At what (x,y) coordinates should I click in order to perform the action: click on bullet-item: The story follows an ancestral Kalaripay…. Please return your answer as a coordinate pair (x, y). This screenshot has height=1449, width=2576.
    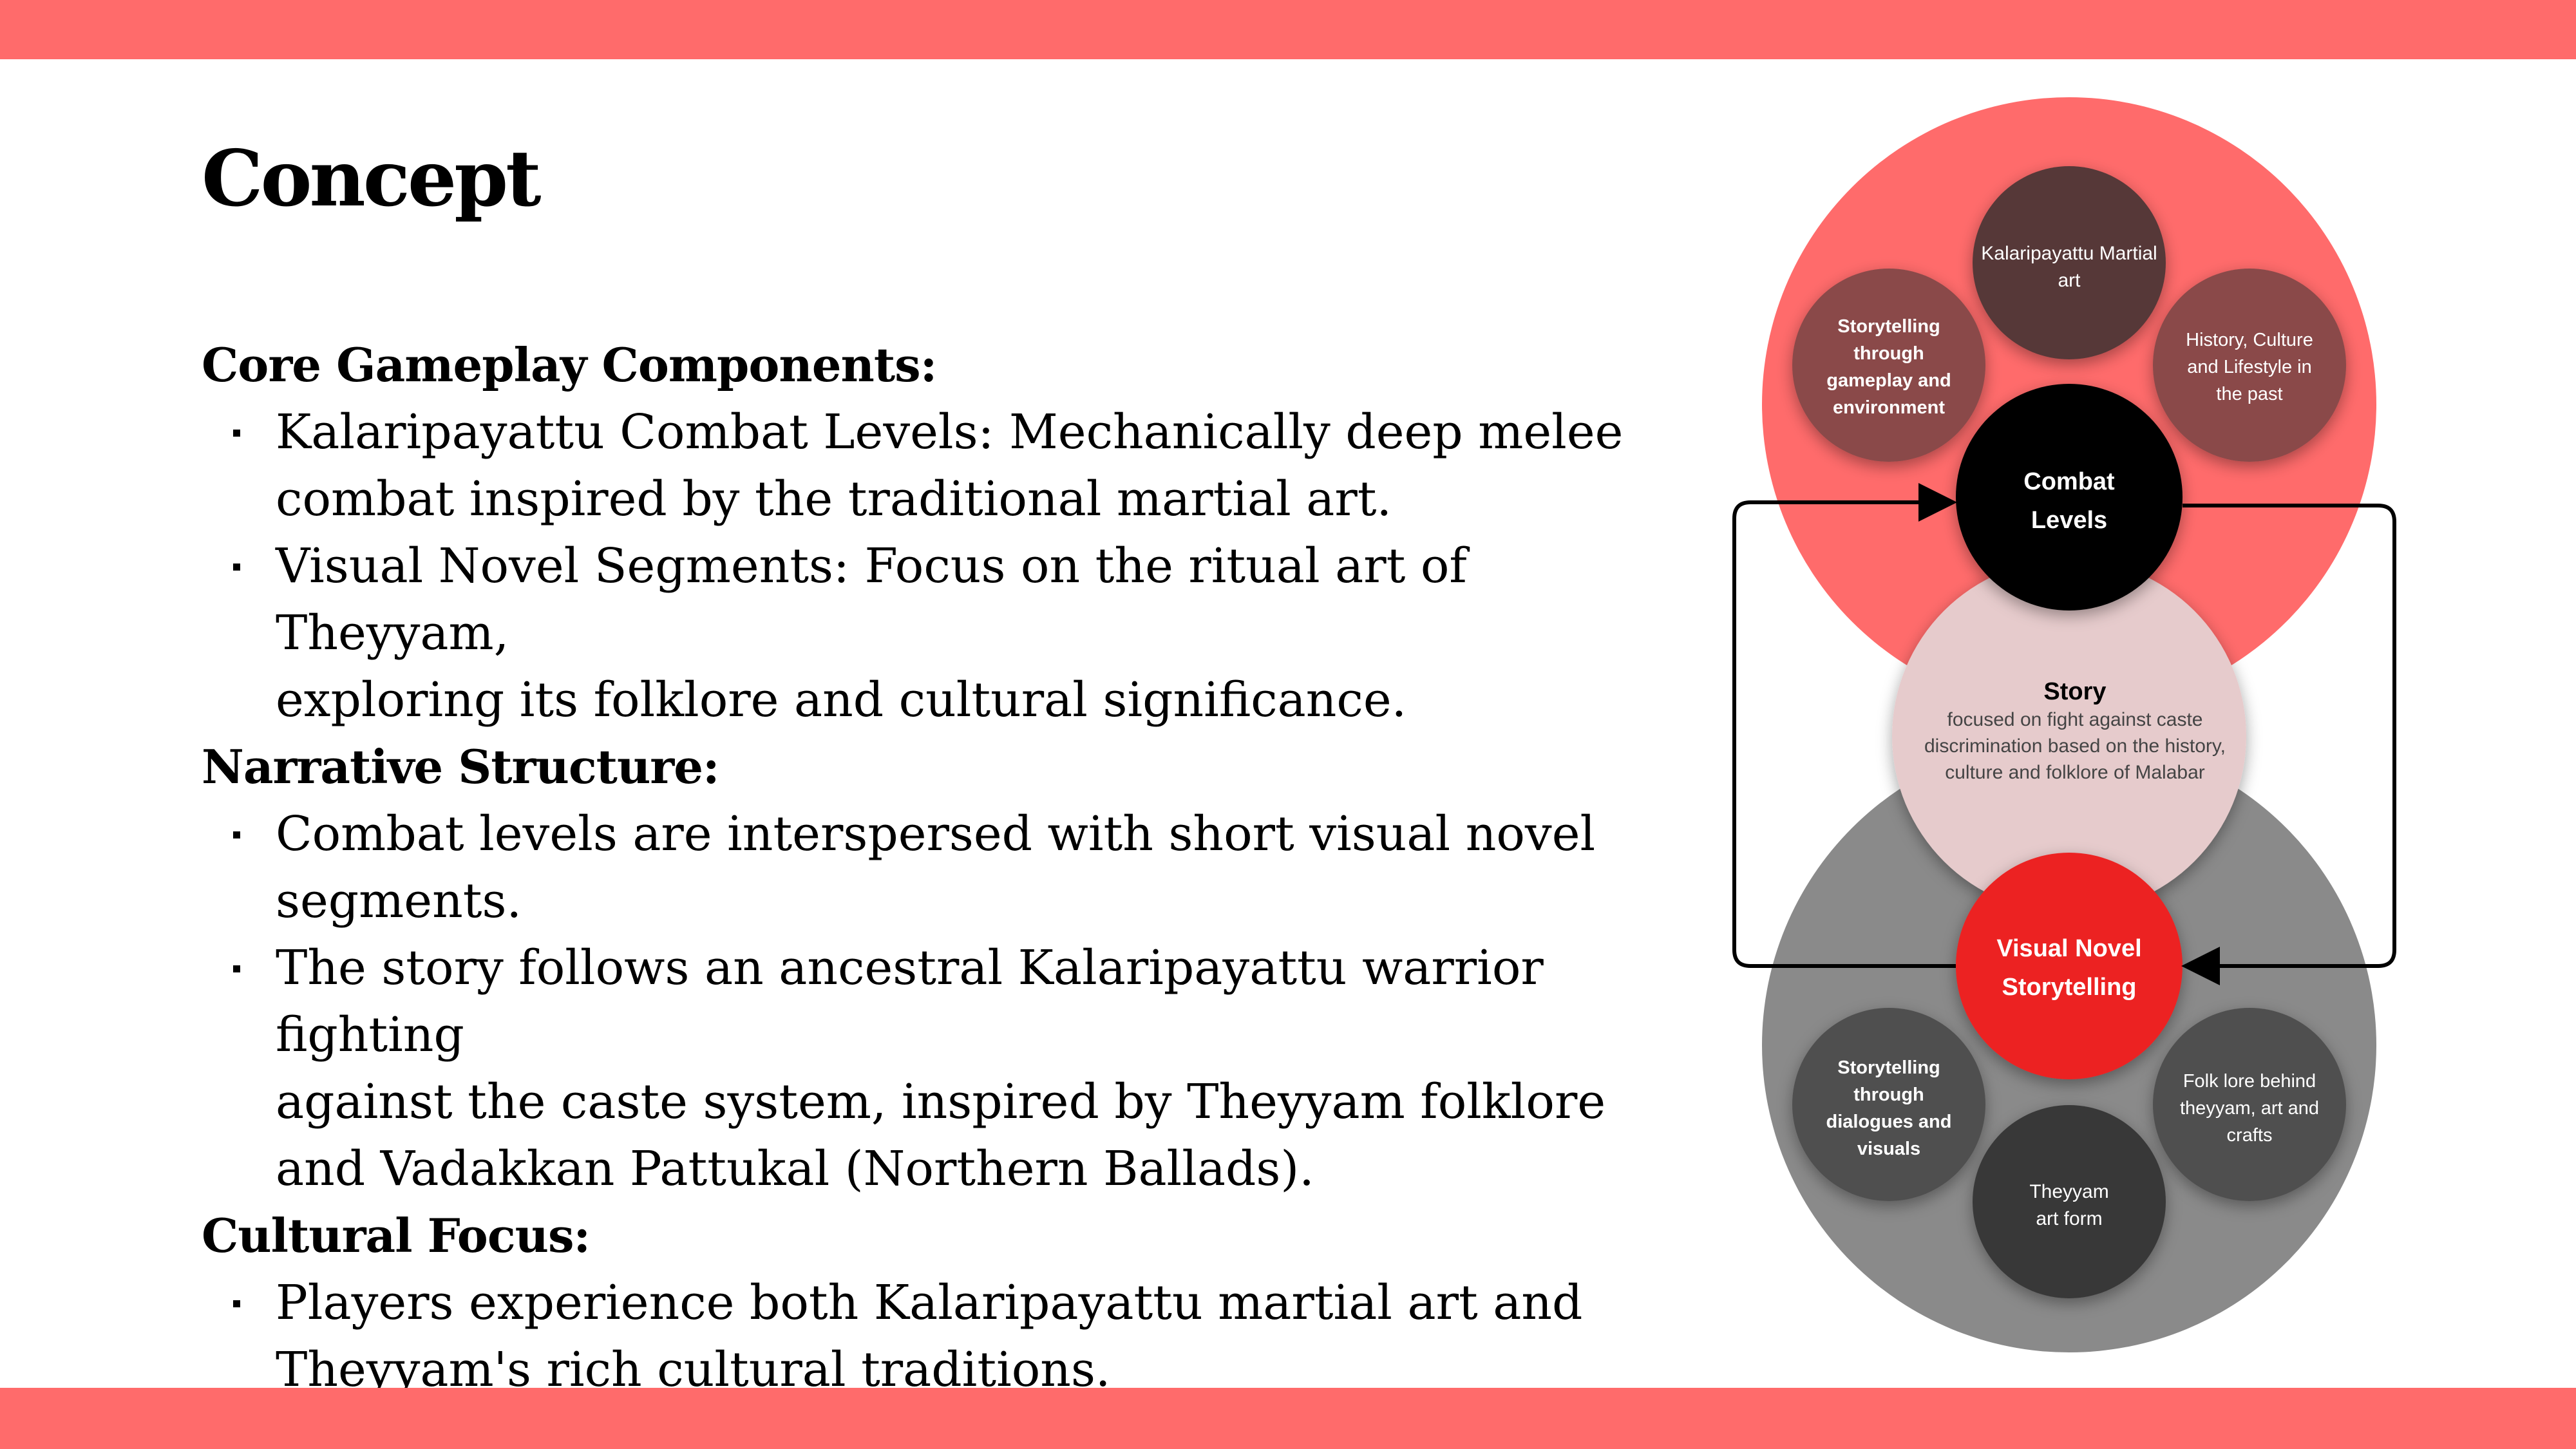
    Looking at the image, I should click on (943, 1068).